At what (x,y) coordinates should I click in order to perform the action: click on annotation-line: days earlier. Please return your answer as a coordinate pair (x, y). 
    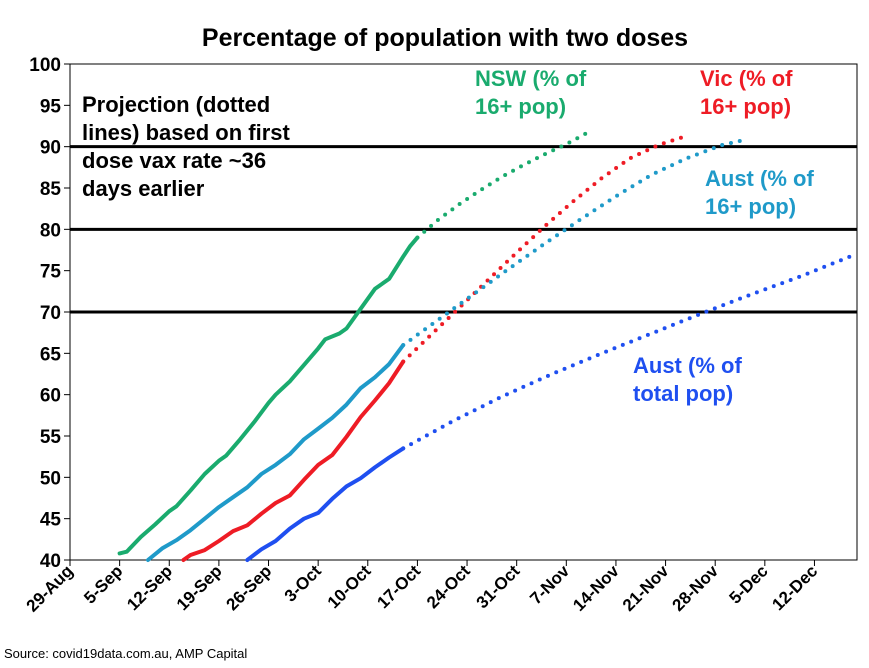
    Looking at the image, I should click on (143, 188).